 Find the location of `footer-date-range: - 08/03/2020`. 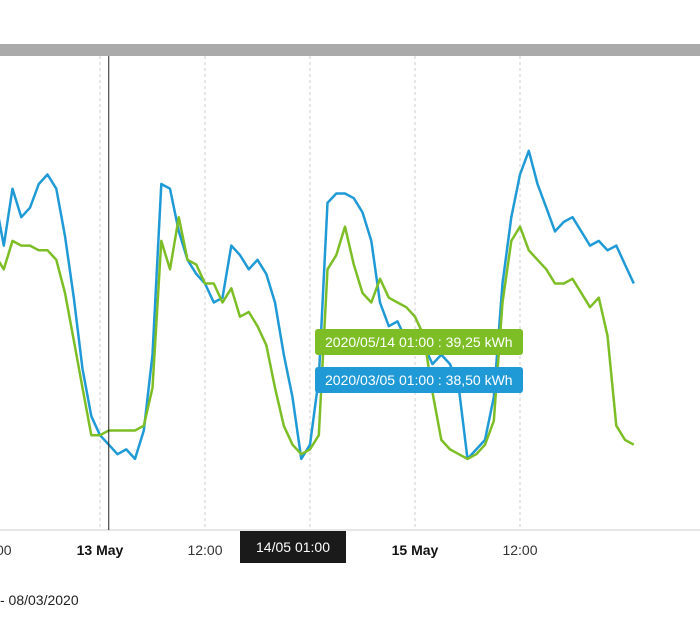

footer-date-range: - 08/03/2020 is located at coordinates (39, 600).